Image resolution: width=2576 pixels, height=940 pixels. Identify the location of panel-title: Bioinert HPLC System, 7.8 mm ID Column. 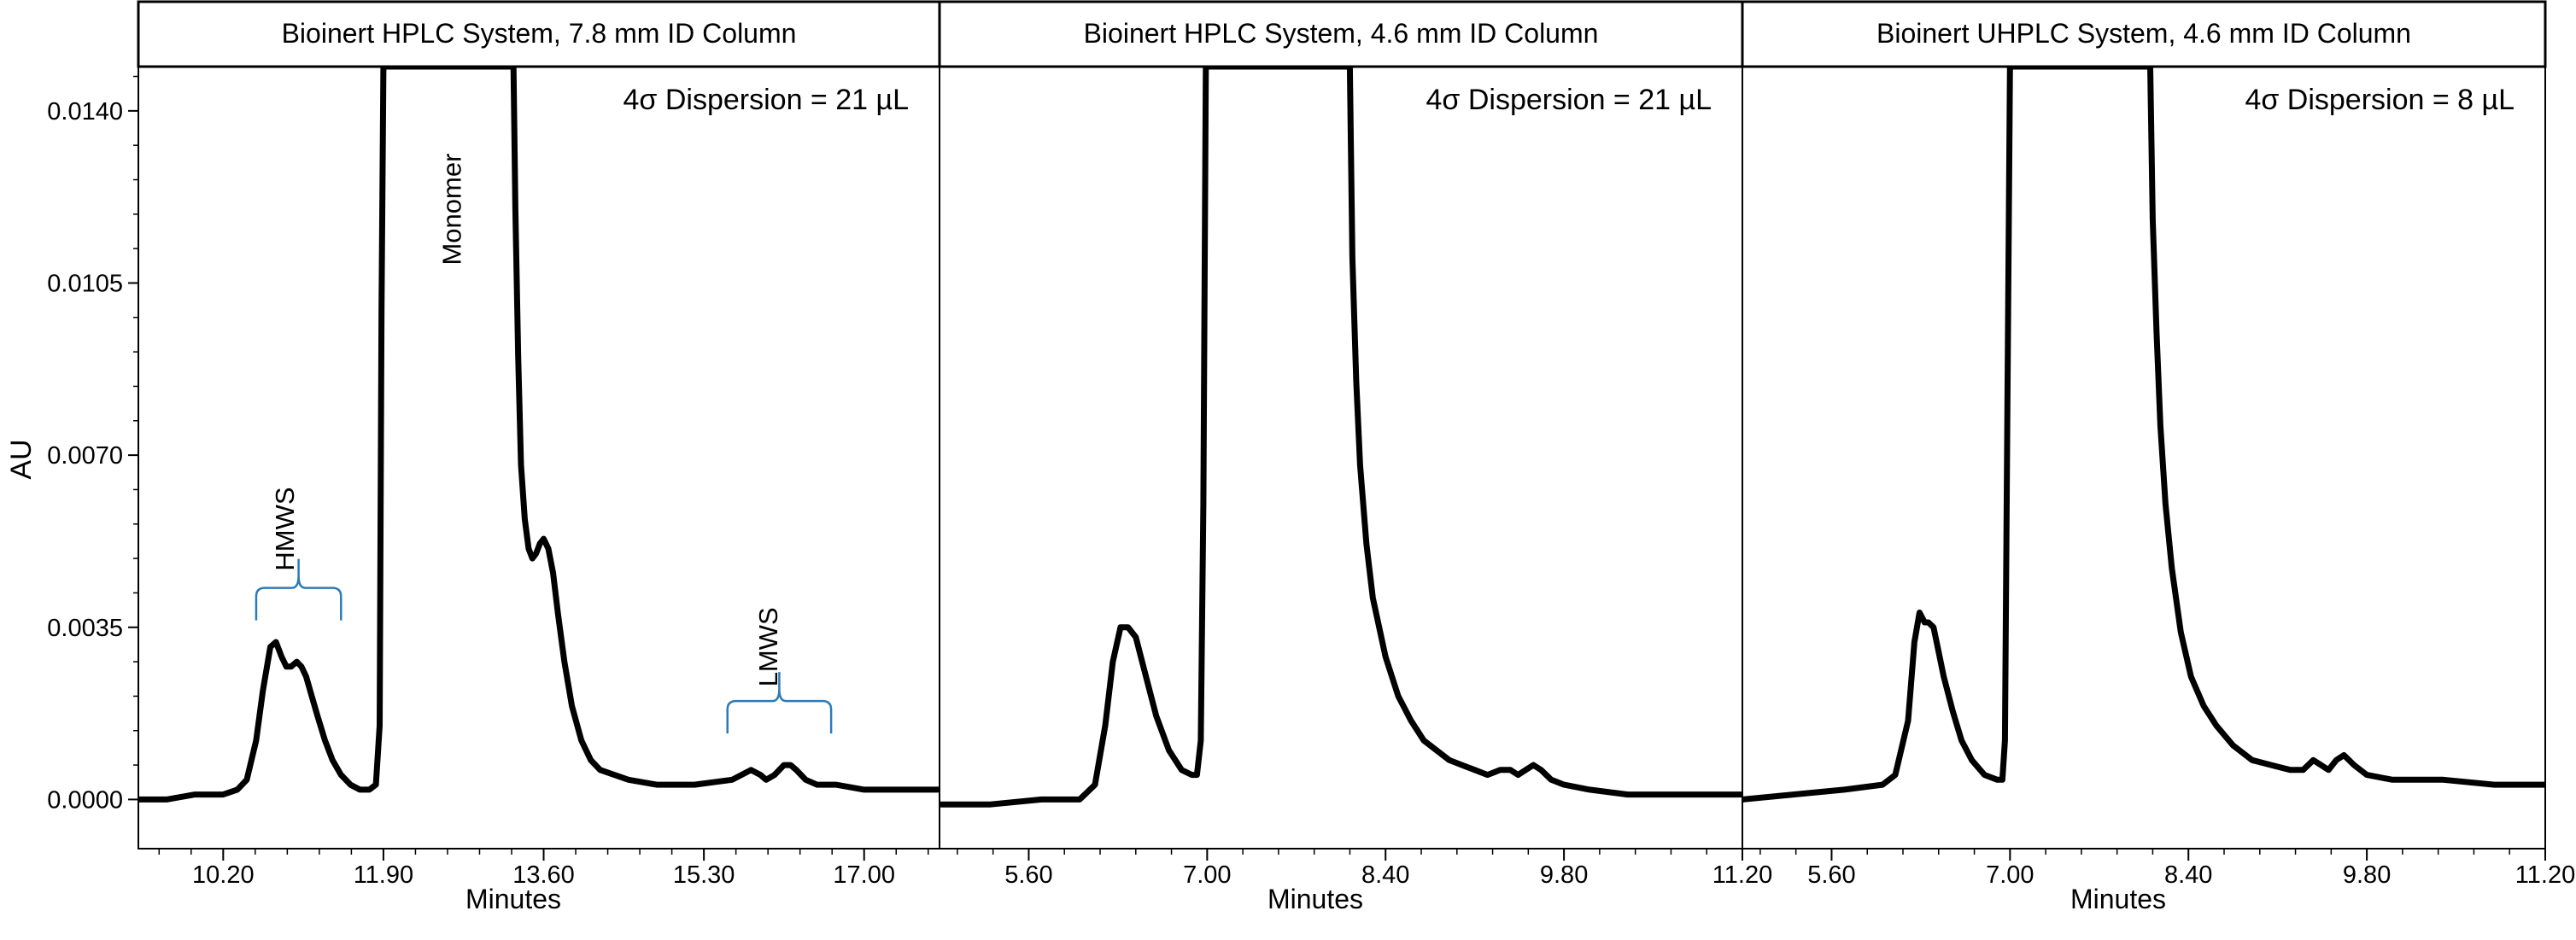
(539, 33).